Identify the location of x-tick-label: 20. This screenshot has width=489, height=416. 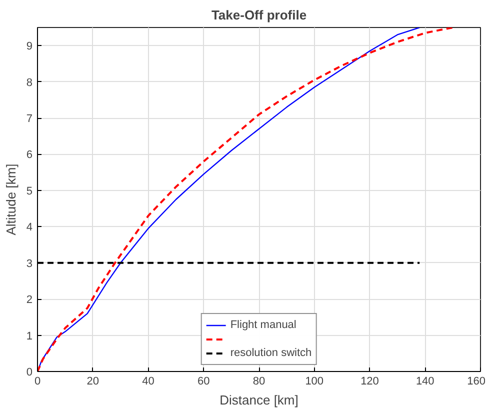
(93, 382).